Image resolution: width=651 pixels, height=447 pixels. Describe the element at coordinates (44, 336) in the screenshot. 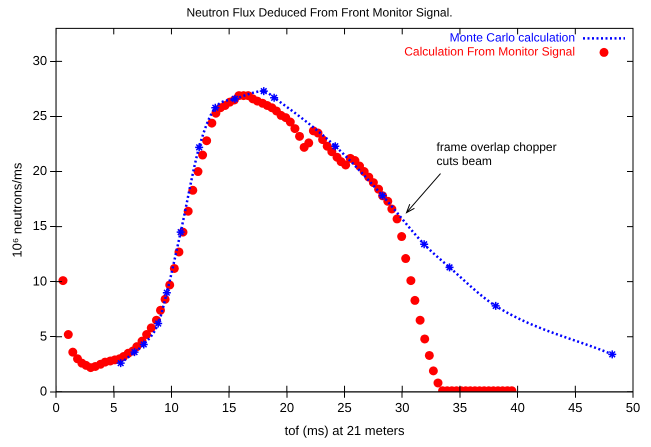

I see `y-tick-label: 5` at that location.